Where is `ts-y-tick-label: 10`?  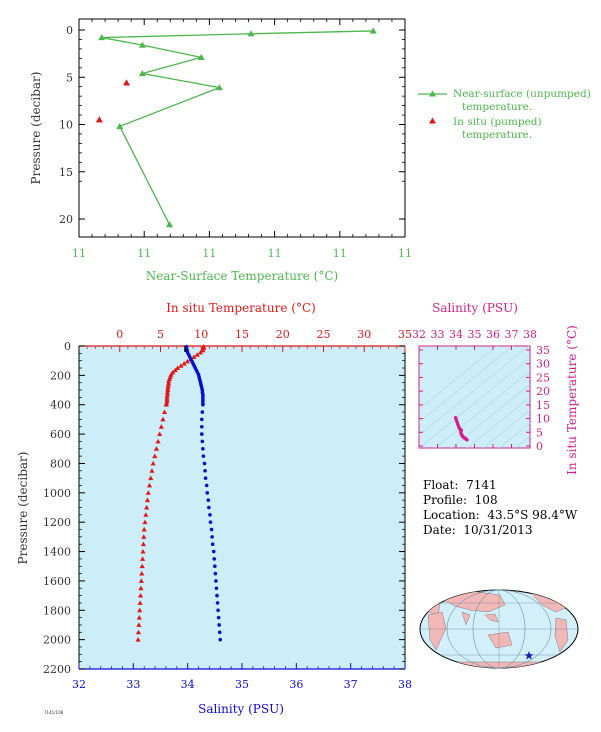 ts-y-tick-label: 10 is located at coordinates (543, 419).